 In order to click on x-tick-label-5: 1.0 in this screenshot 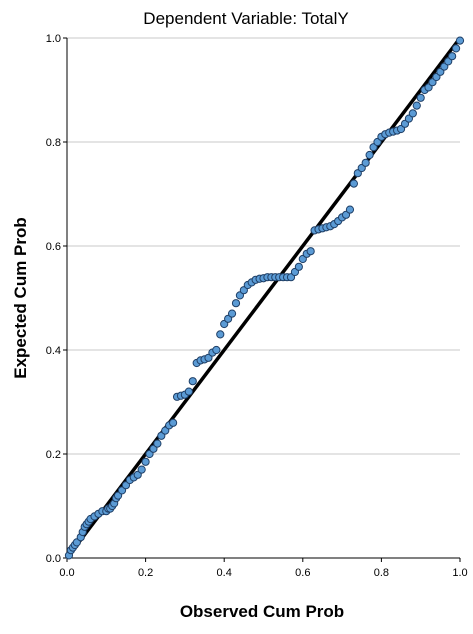, I will do `click(459, 573)`.